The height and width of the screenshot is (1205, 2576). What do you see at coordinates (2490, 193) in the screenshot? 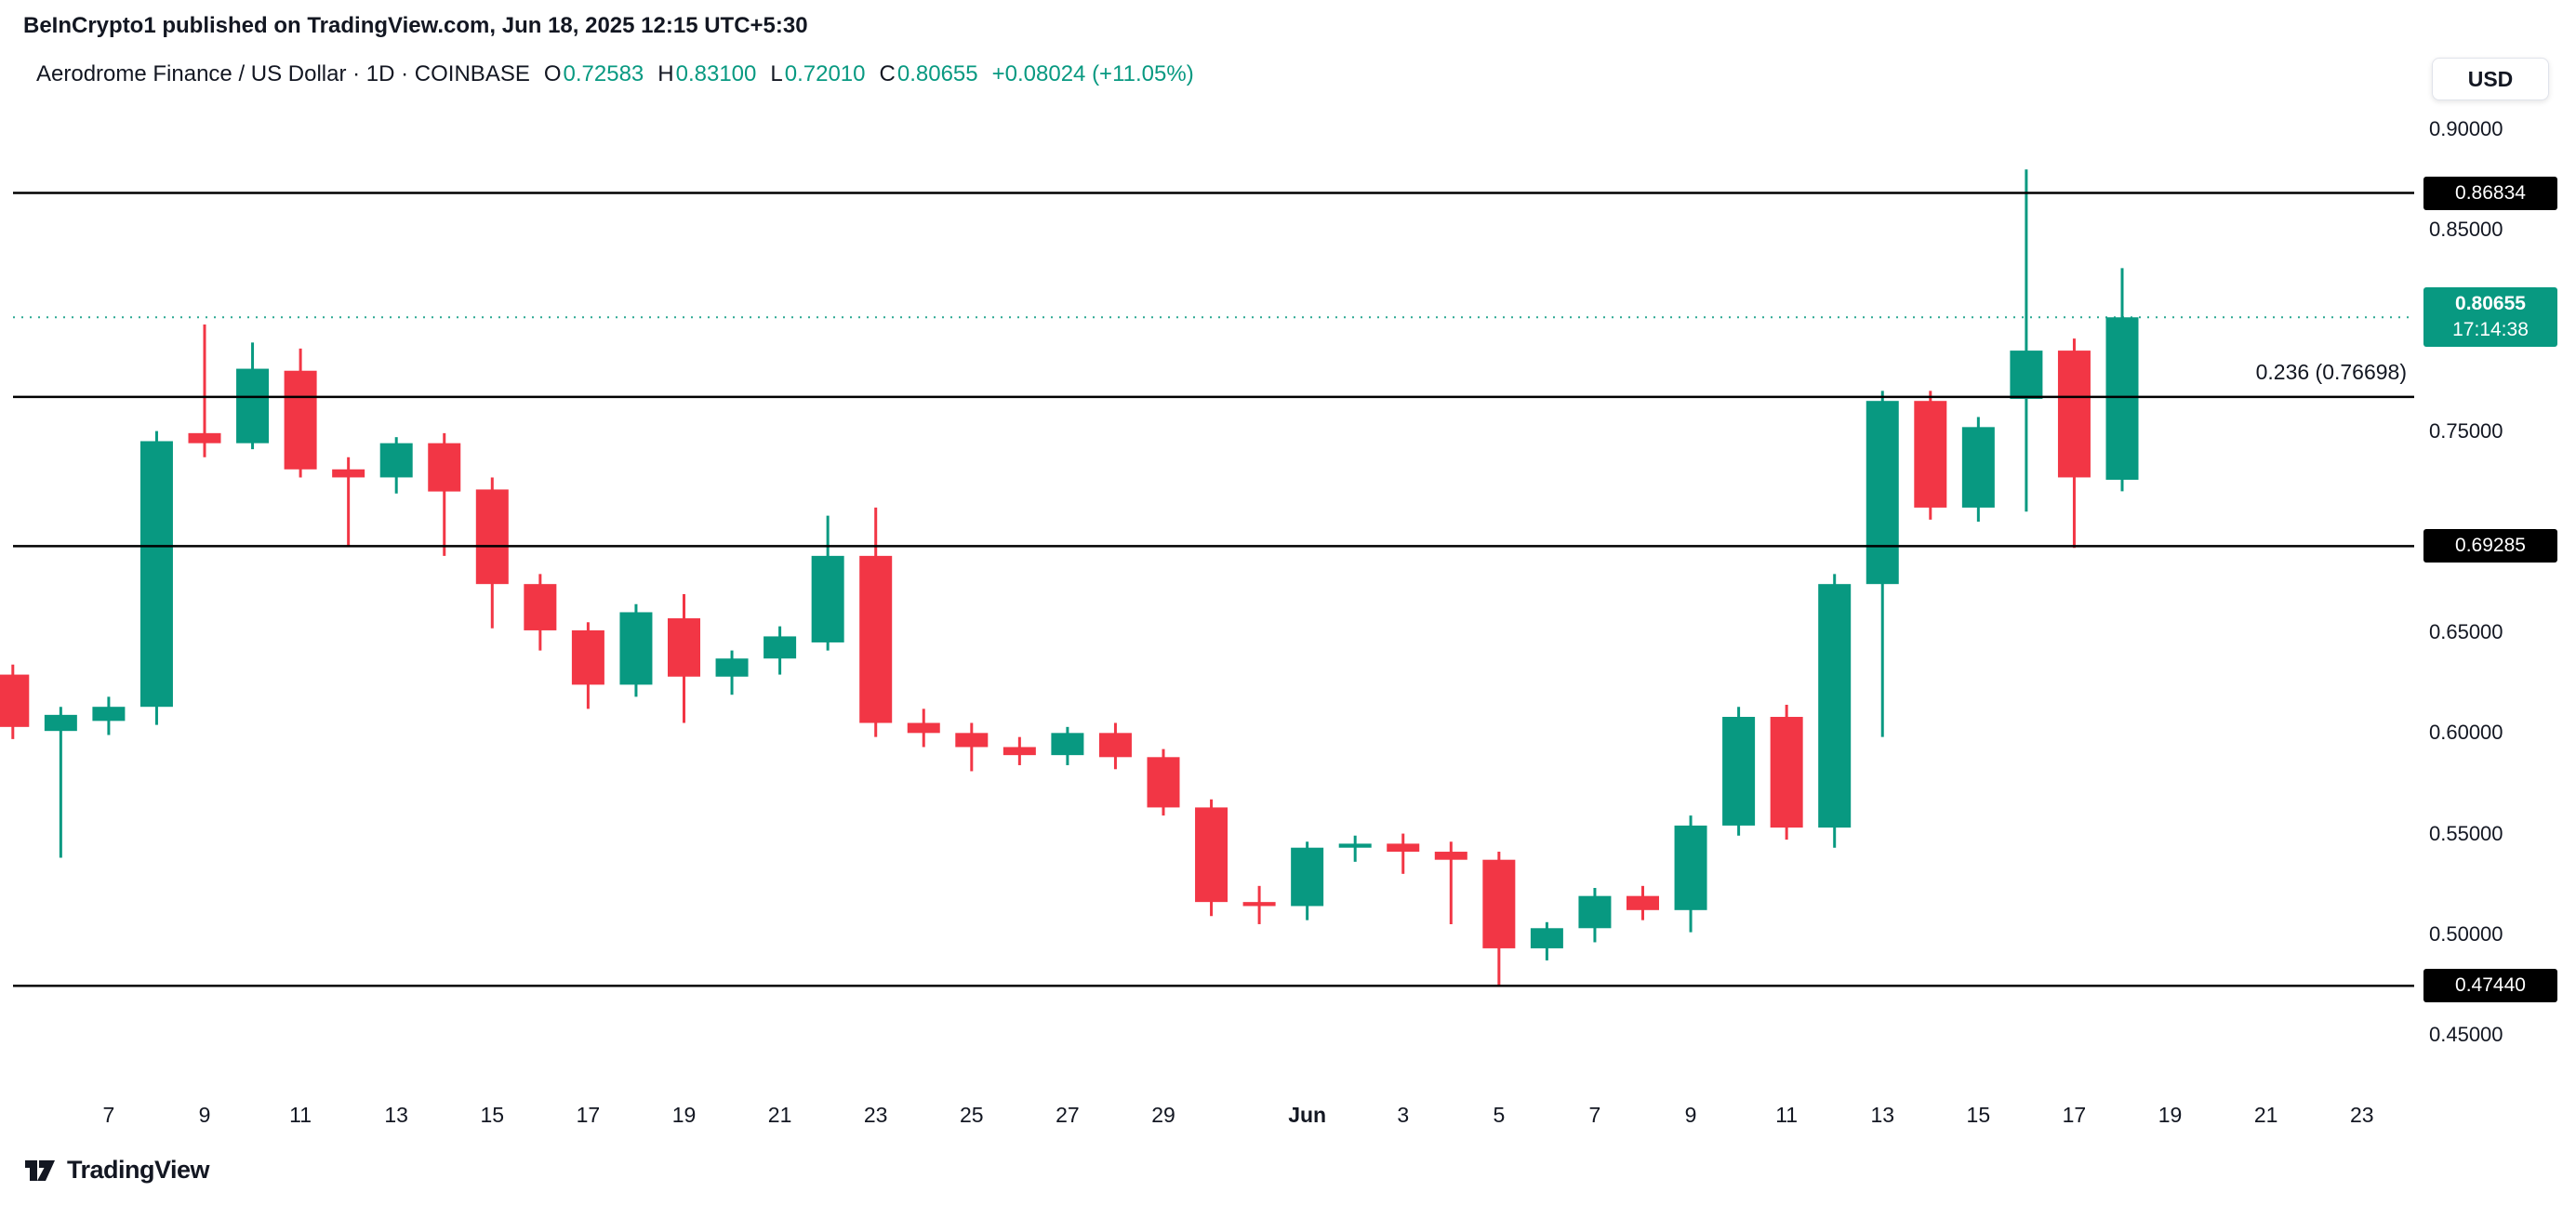
I see `price-level-badge: 0.86834` at bounding box center [2490, 193].